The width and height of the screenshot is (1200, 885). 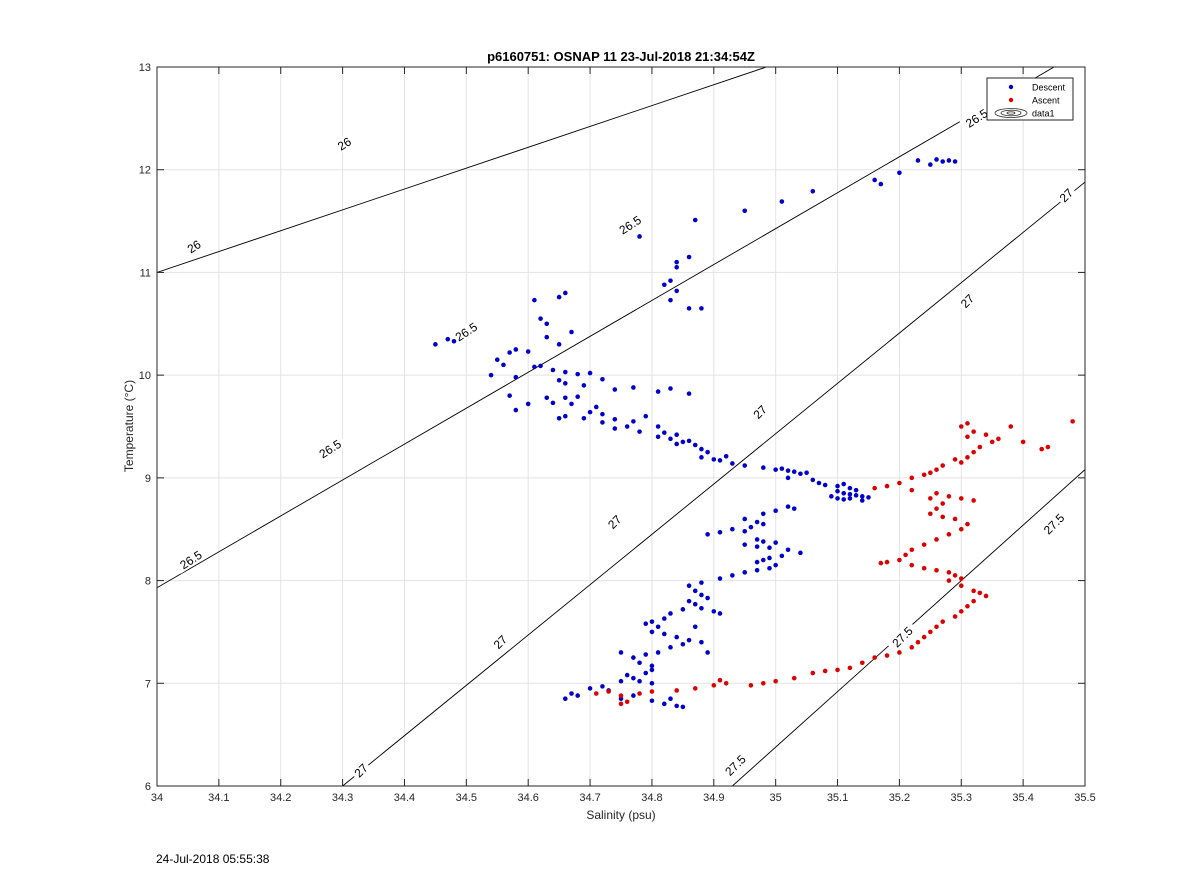 I want to click on y-tick-label: 10, so click(x=145, y=376).